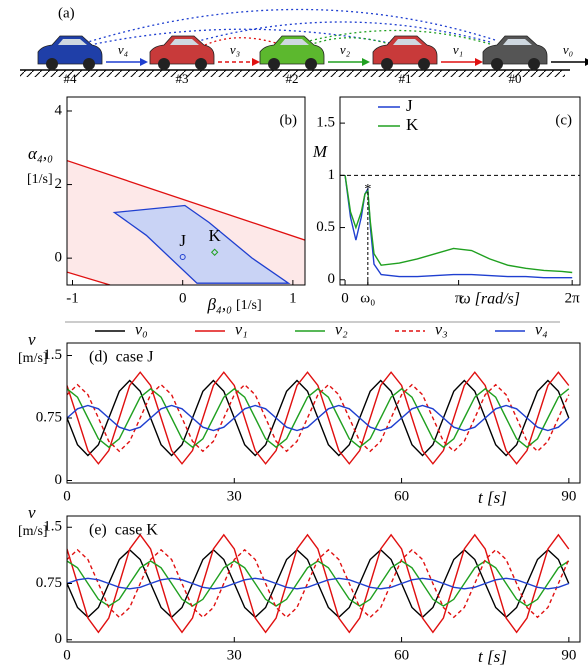 The height and width of the screenshot is (672, 588). What do you see at coordinates (123, 49) in the screenshot?
I see `velocity-label: v₄` at bounding box center [123, 49].